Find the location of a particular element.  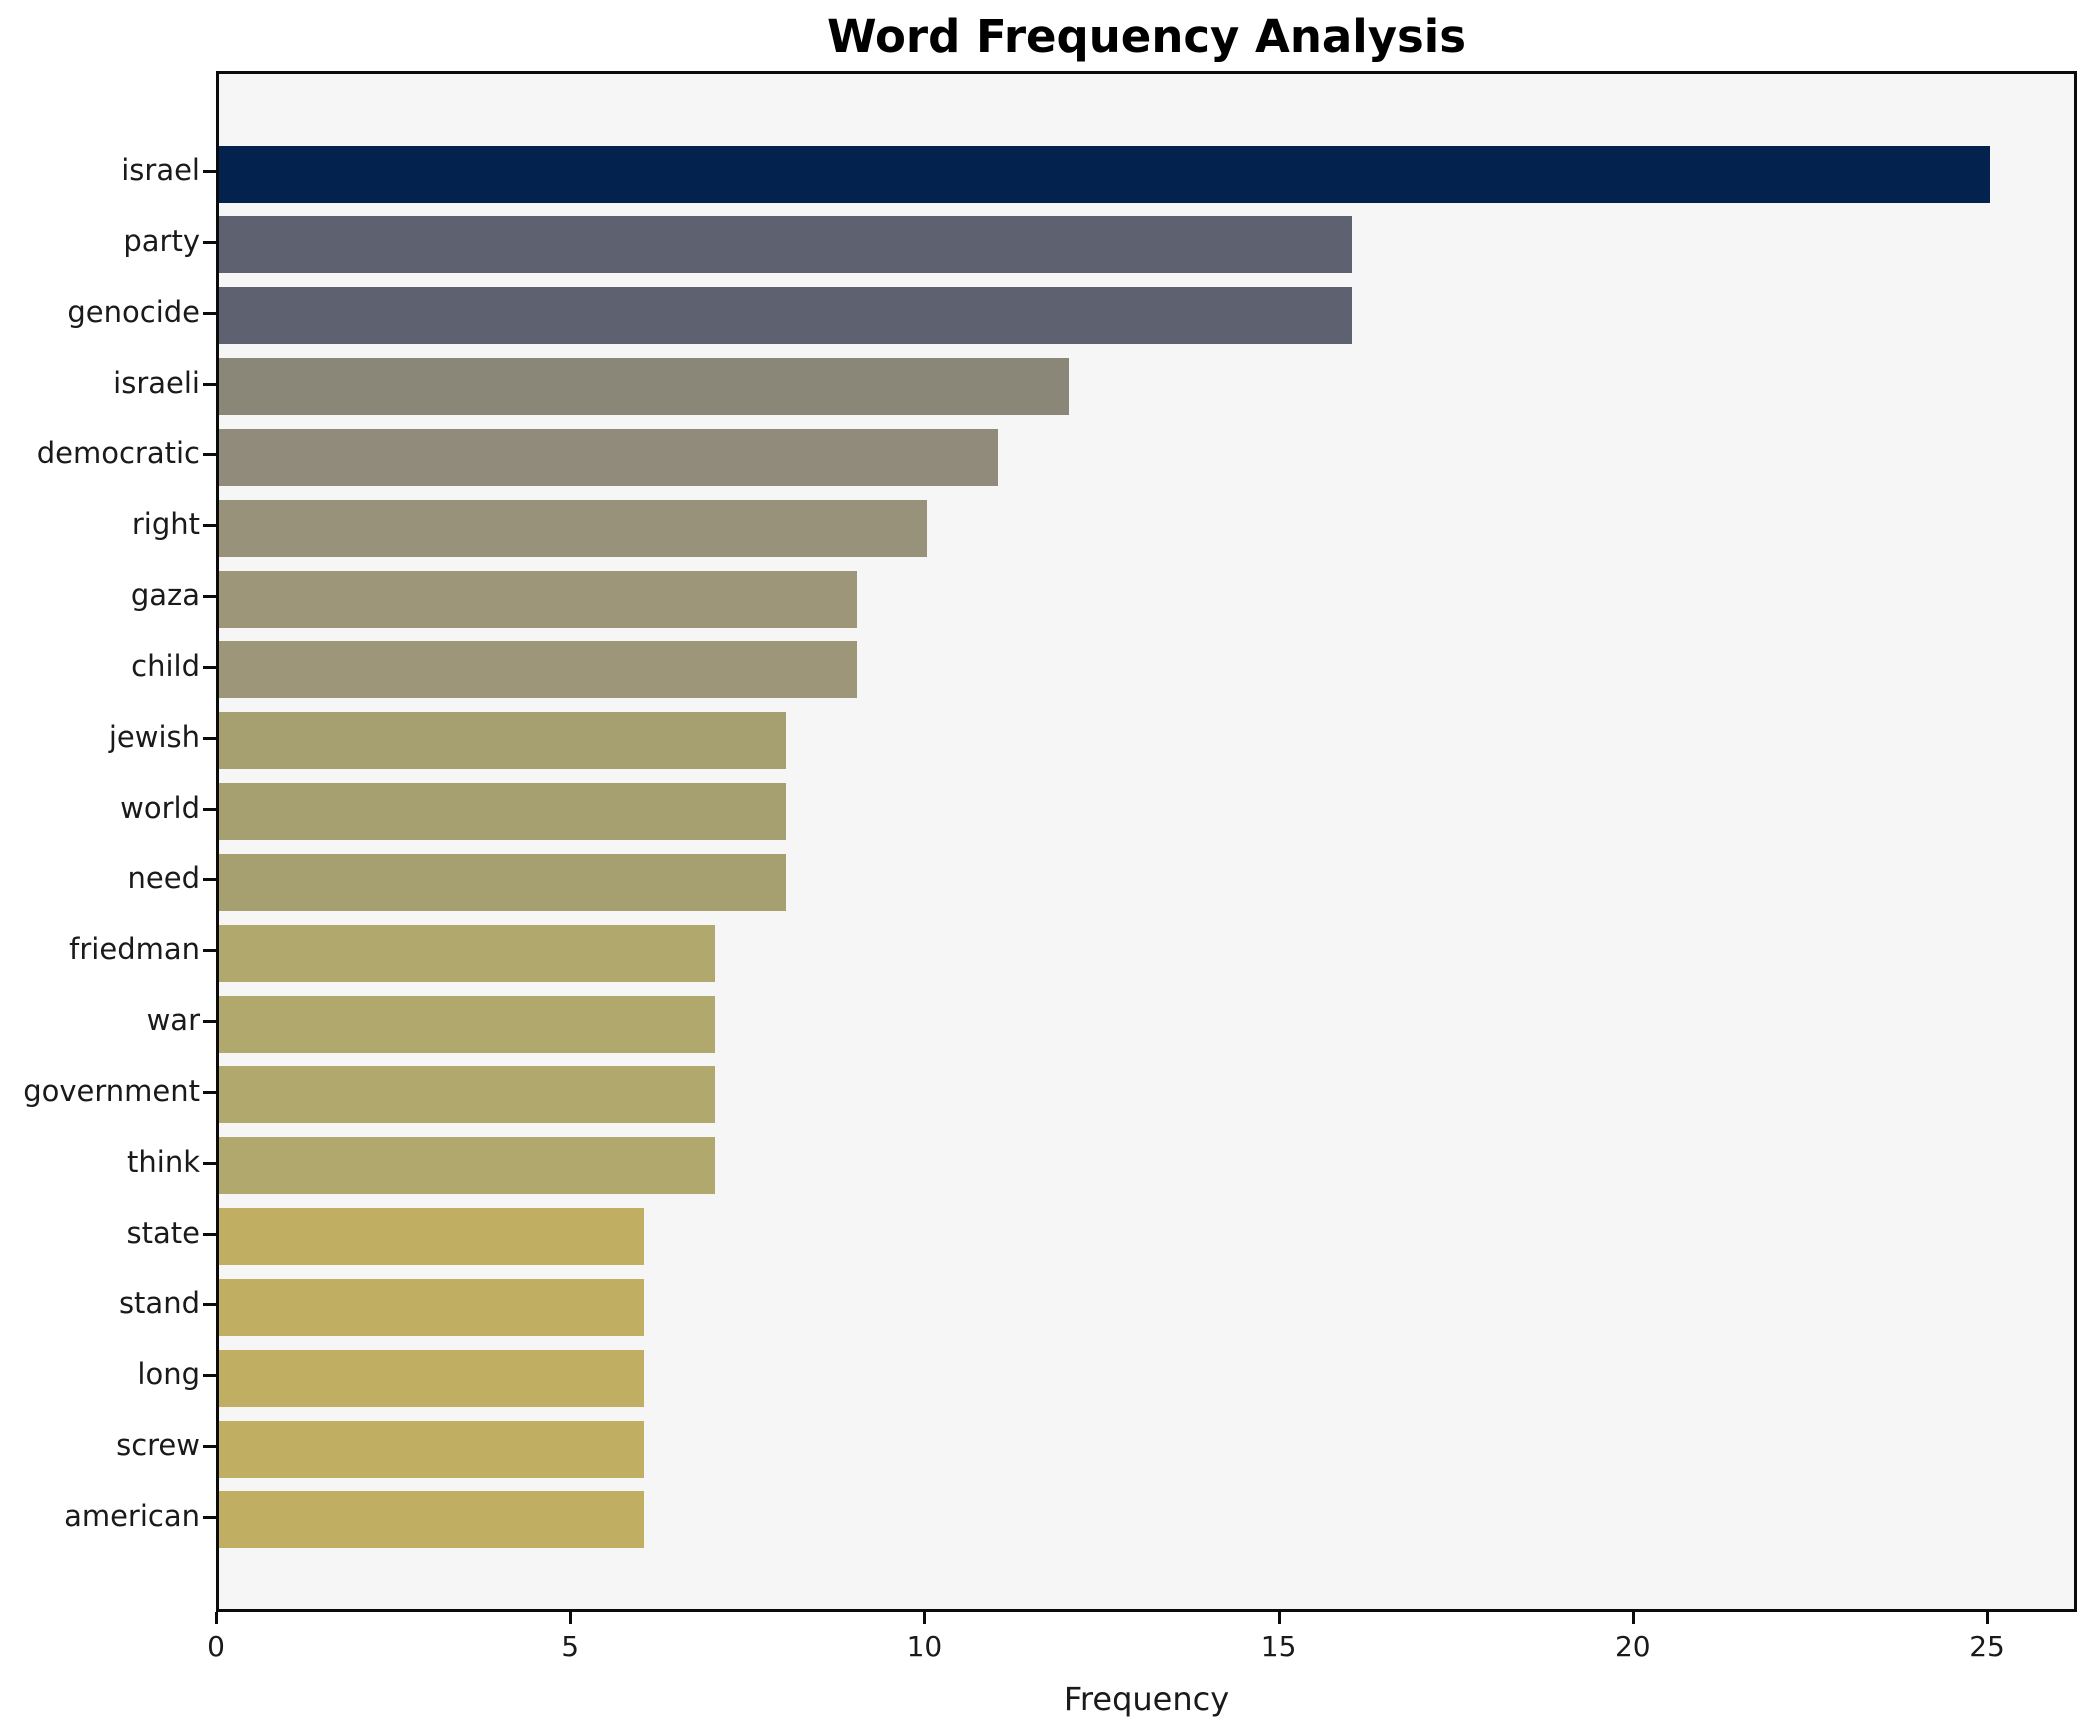

y-label-jewish: jewish is located at coordinates (154, 736).